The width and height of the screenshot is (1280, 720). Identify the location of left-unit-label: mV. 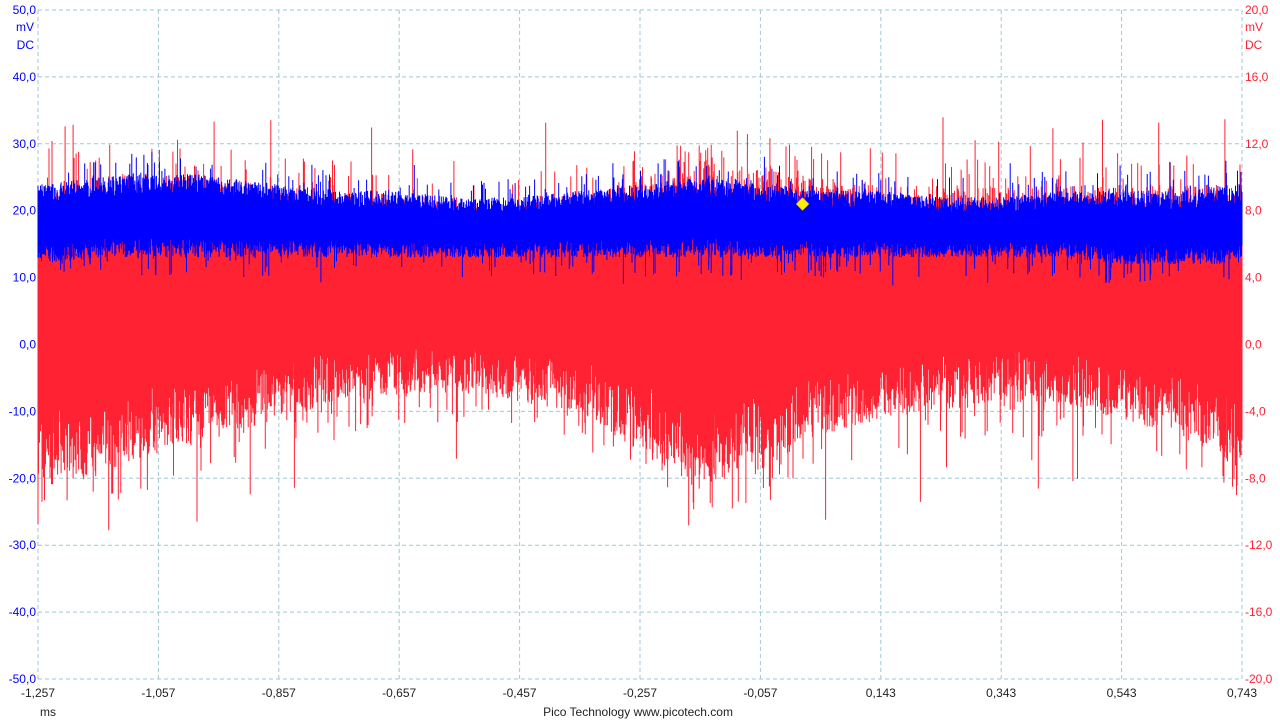
(25, 27).